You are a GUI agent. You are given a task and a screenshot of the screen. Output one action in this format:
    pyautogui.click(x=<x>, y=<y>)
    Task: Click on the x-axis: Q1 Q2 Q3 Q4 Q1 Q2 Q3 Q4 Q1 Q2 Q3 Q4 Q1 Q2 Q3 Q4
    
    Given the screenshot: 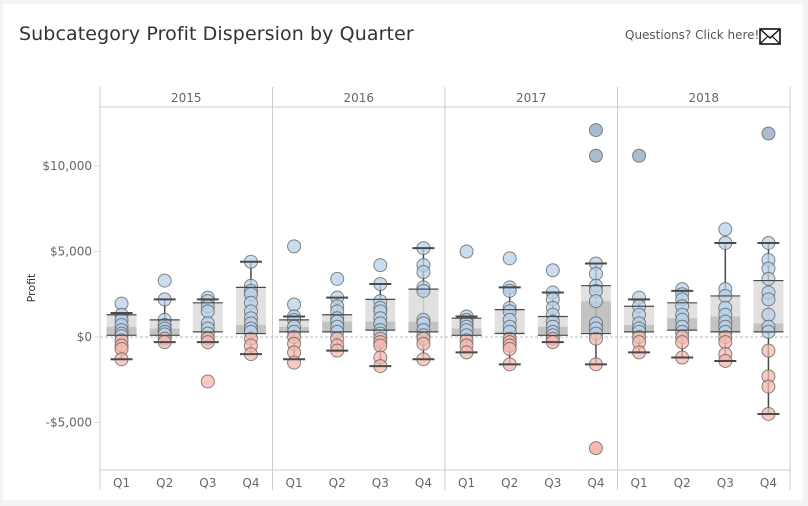 What is the action you would take?
    pyautogui.click(x=445, y=483)
    